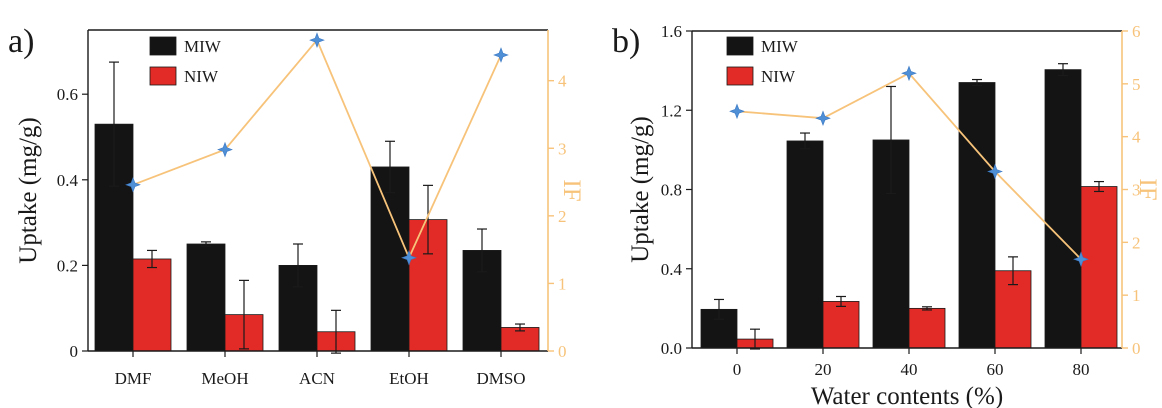 Image resolution: width=1162 pixels, height=408 pixels. I want to click on x-tick-label: EtOH, so click(409, 378).